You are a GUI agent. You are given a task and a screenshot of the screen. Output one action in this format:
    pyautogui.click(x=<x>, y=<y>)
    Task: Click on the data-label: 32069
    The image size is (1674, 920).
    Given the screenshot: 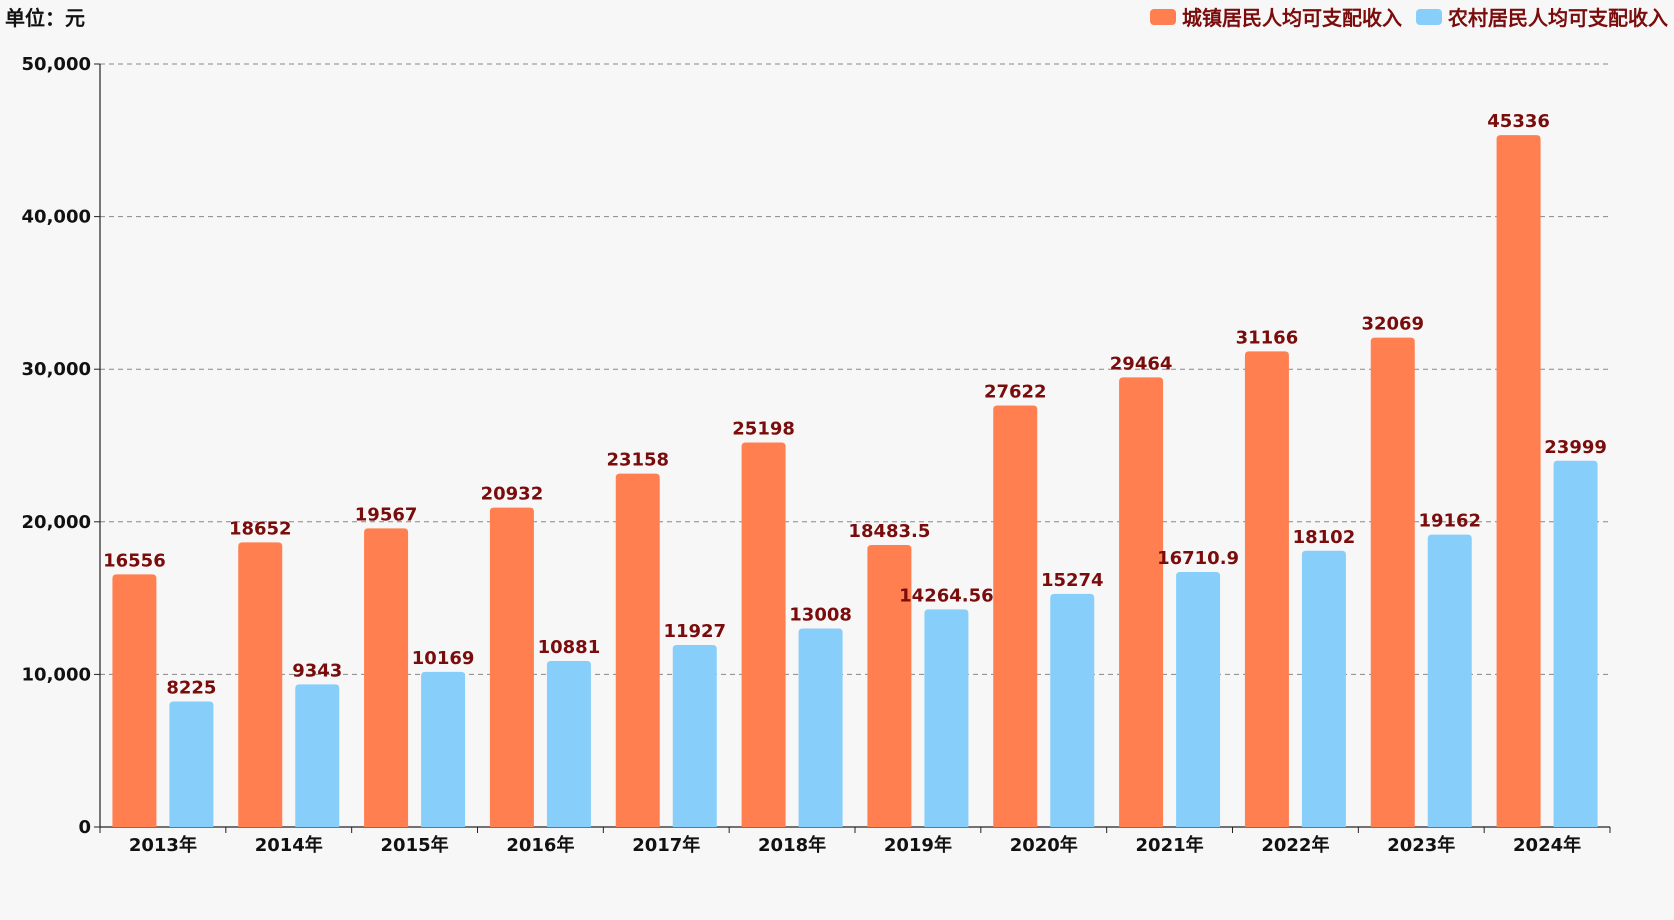 What is the action you would take?
    pyautogui.click(x=1392, y=324)
    